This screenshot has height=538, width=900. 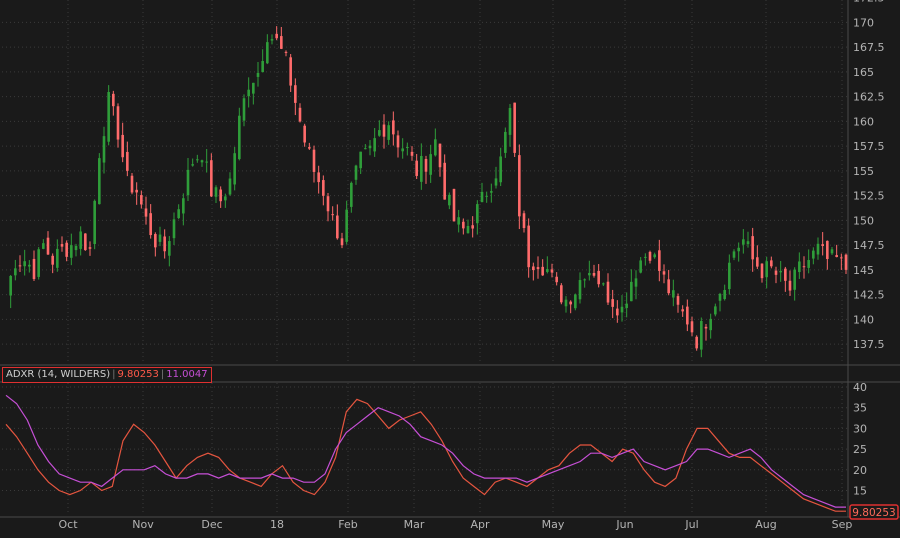 What do you see at coordinates (860, 449) in the screenshot?
I see `indicator-axis-tick-label: 25` at bounding box center [860, 449].